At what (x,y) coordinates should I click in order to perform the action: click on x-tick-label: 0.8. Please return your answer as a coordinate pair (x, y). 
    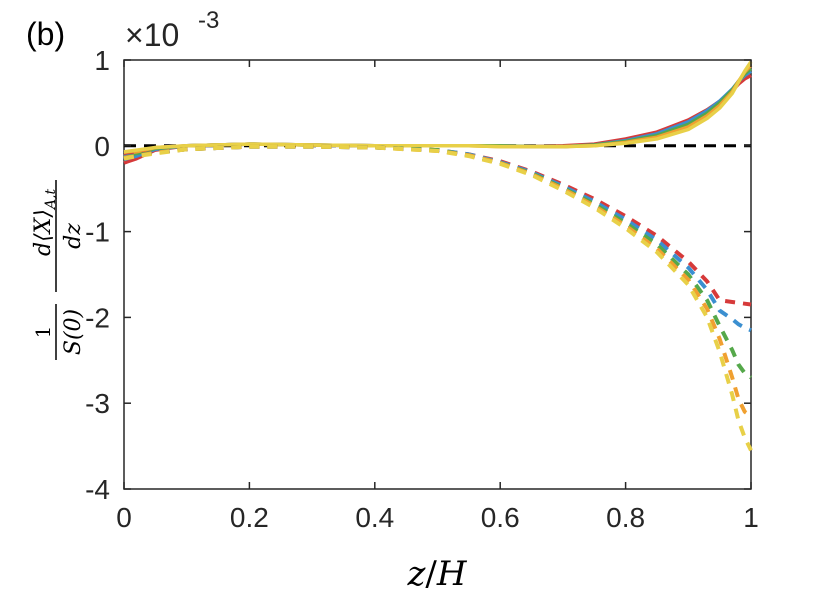
    Looking at the image, I should click on (625, 517).